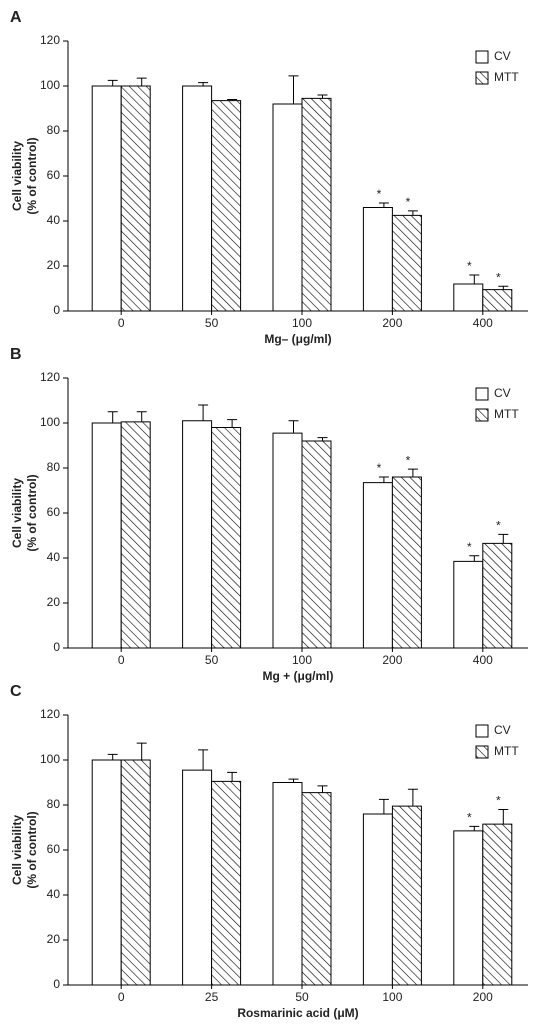 The height and width of the screenshot is (1024, 550). I want to click on x-axis-label: Mg– (μg/ml), so click(297, 339).